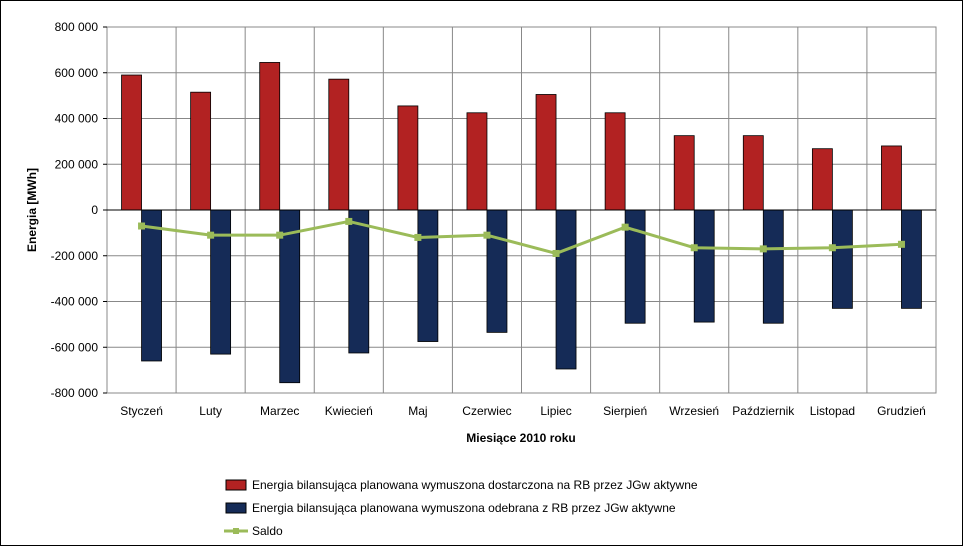 The width and height of the screenshot is (963, 546). I want to click on x-tick-label: Listopad, so click(832, 411).